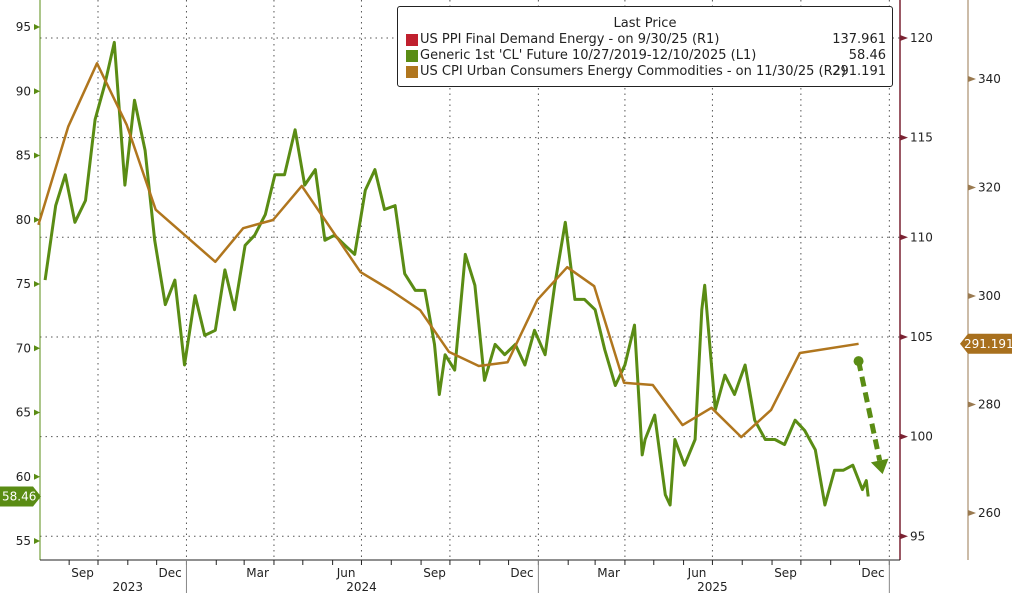  I want to click on r2-tick-label: 340, so click(989, 79).